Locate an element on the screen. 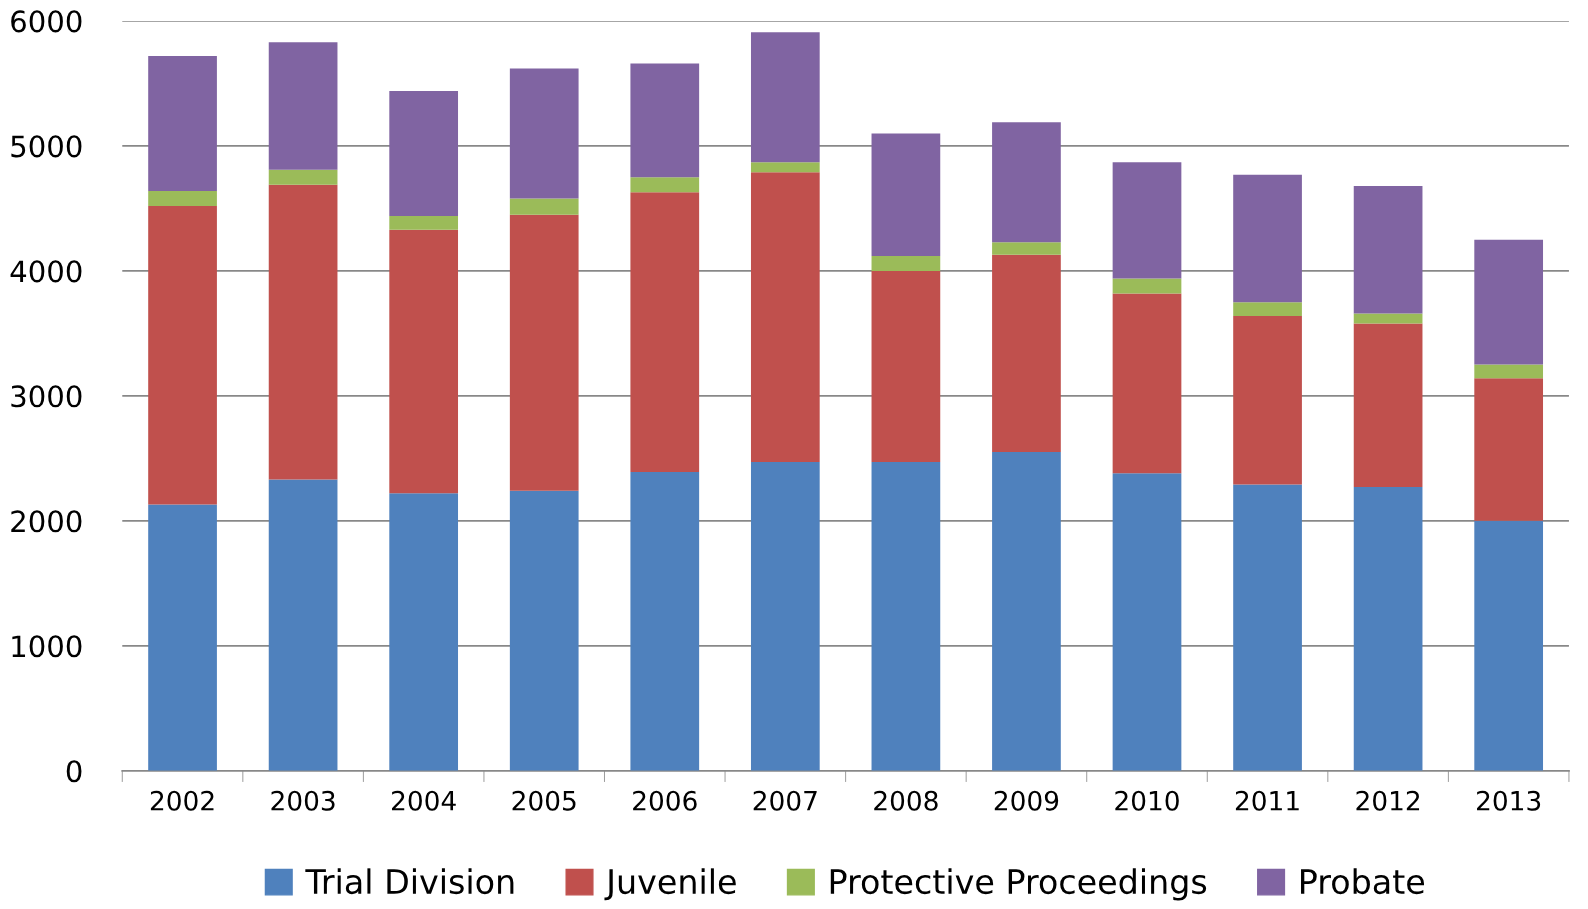 The image size is (1588, 909). x-tick-label: 2010 is located at coordinates (1147, 800).